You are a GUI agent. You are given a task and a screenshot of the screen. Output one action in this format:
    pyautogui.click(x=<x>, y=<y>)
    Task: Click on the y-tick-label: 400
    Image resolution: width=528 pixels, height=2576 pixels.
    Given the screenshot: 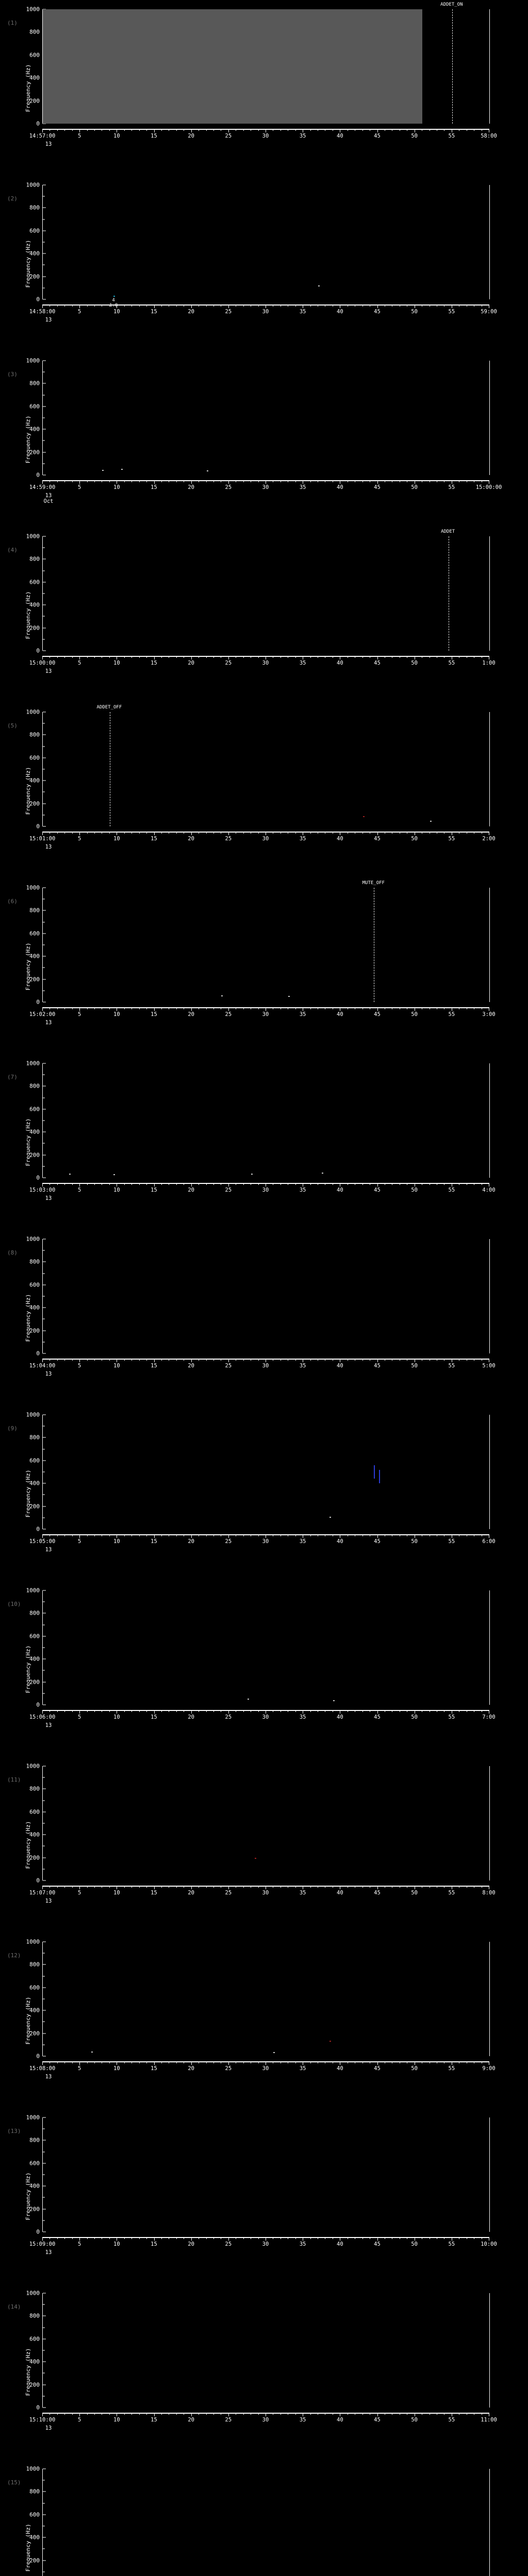 What is the action you would take?
    pyautogui.click(x=34, y=1659)
    